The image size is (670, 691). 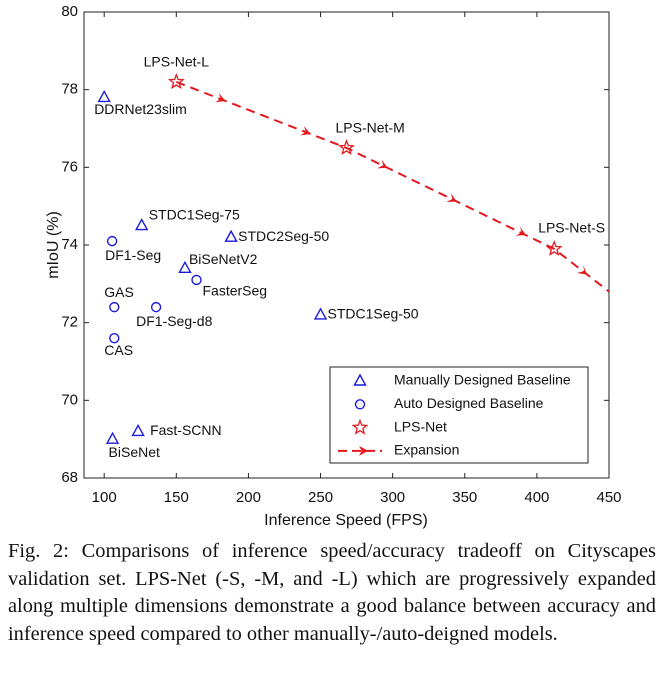 What do you see at coordinates (186, 430) in the screenshot?
I see `point-label: Fast-SCNN` at bounding box center [186, 430].